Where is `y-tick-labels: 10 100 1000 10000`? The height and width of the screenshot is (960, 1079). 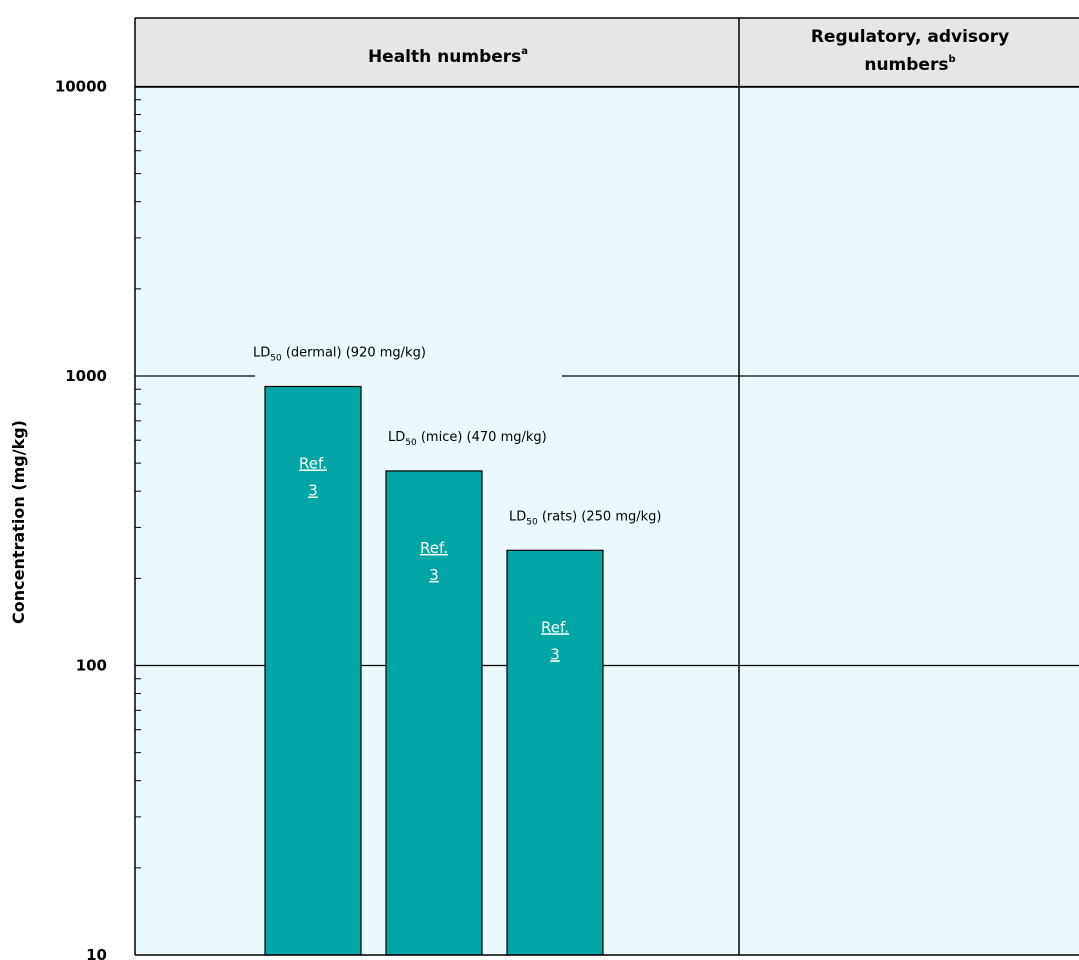 y-tick-labels: 10 100 1000 10000 is located at coordinates (81, 519).